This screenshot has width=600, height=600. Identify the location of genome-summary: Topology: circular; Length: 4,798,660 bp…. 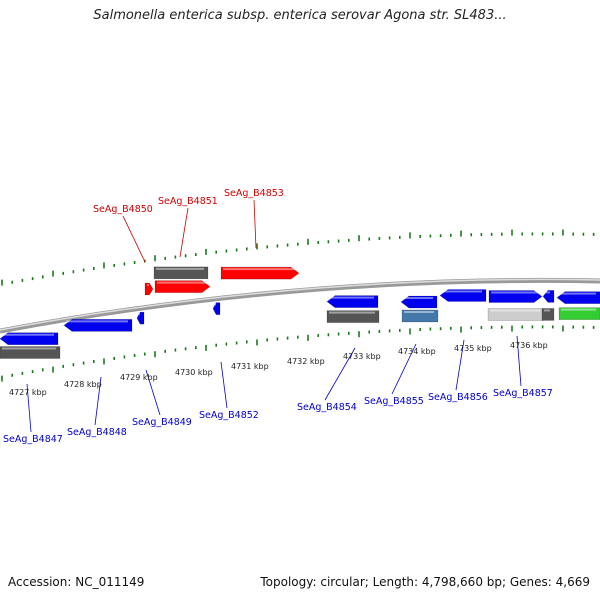
(425, 582).